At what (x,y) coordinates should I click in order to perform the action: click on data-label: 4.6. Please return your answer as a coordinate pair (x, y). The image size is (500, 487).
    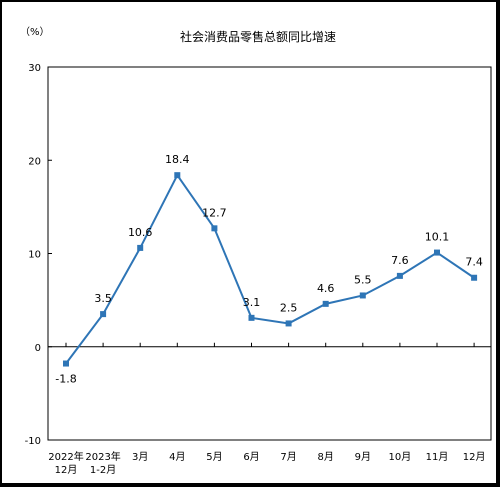
    Looking at the image, I should click on (326, 288).